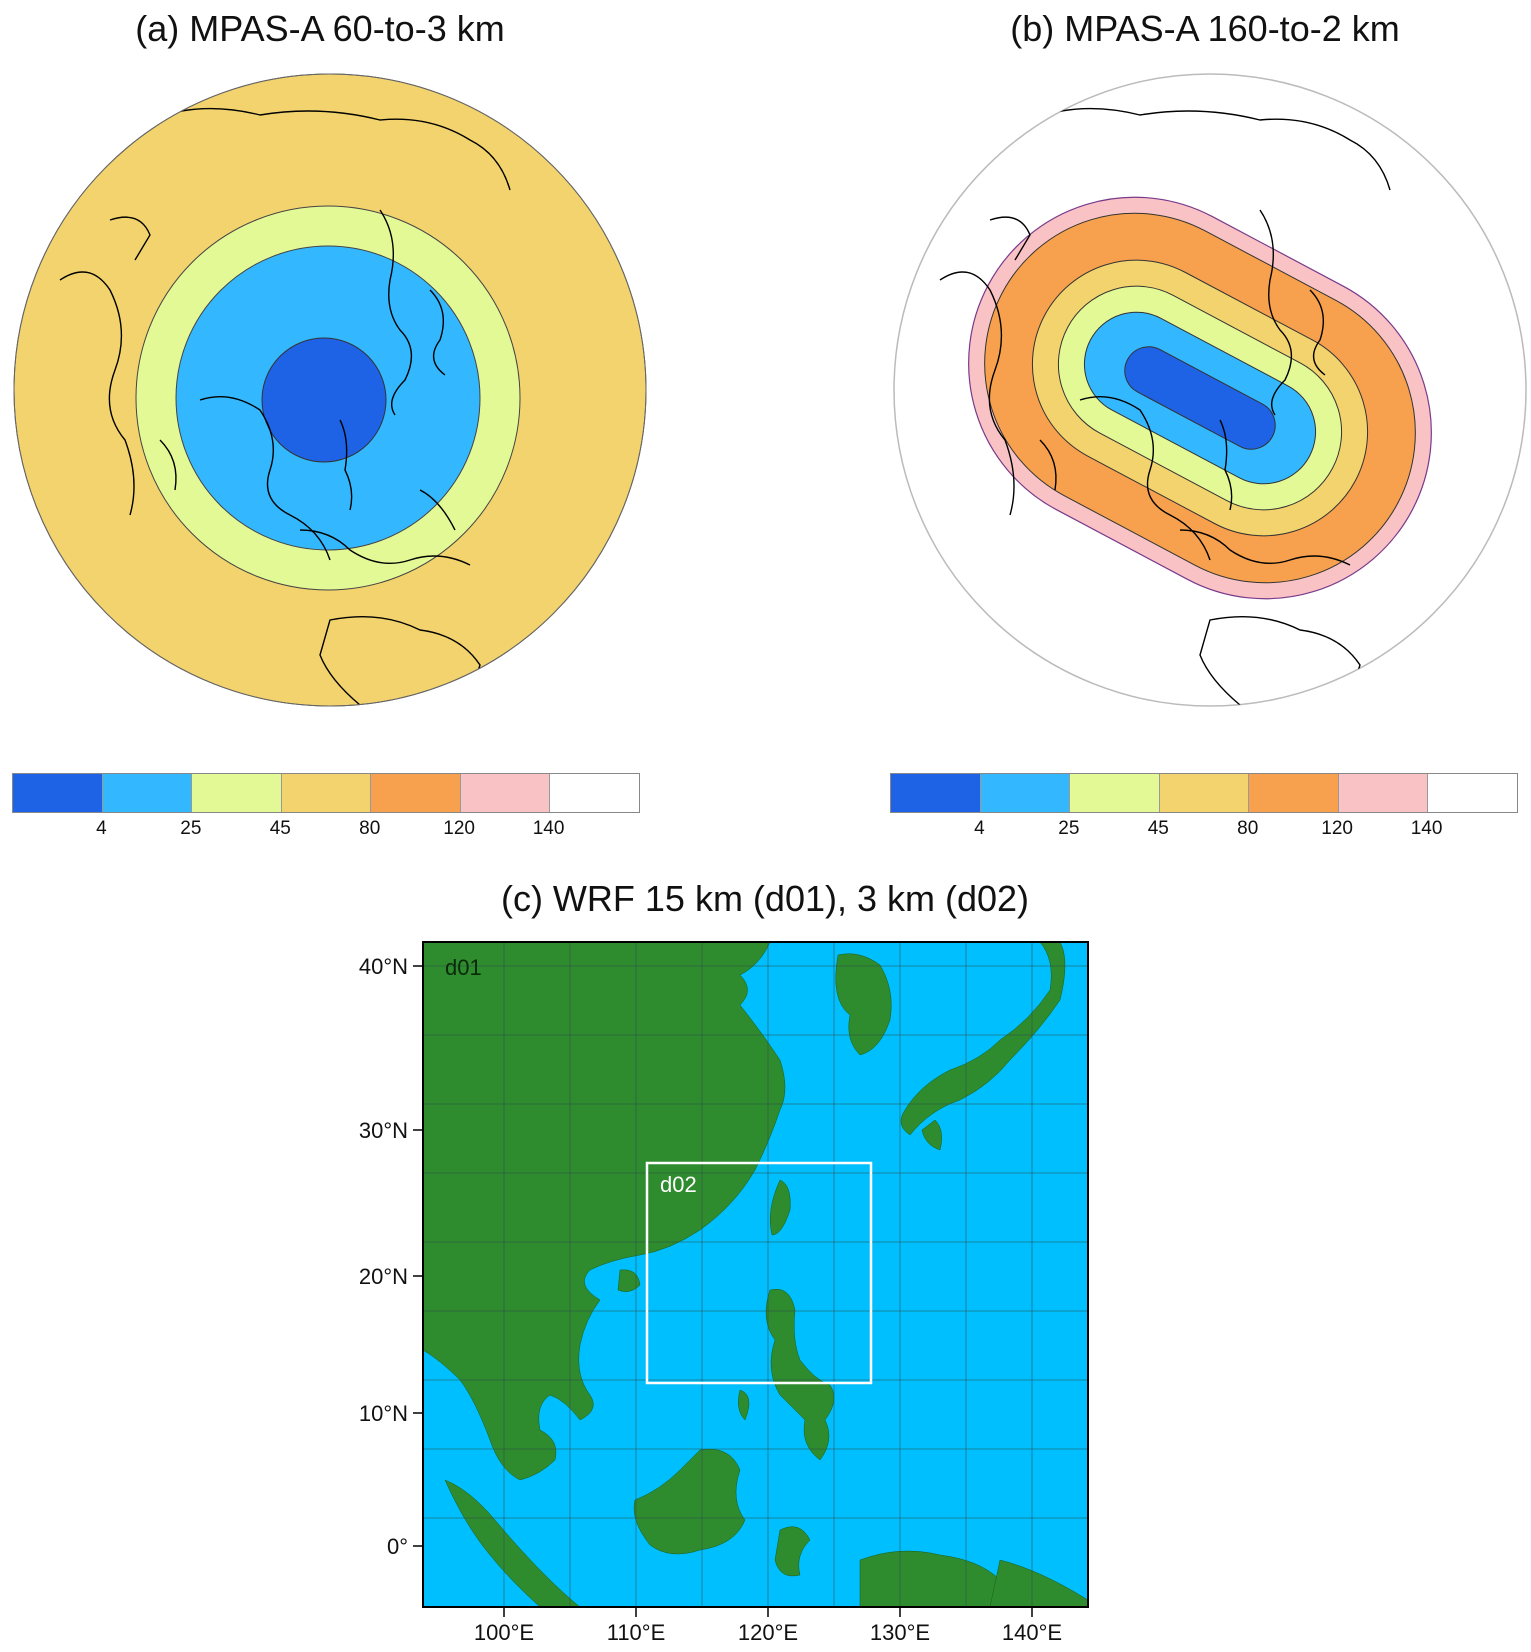 The width and height of the screenshot is (1531, 1652). I want to click on d01-label: d01, so click(463, 967).